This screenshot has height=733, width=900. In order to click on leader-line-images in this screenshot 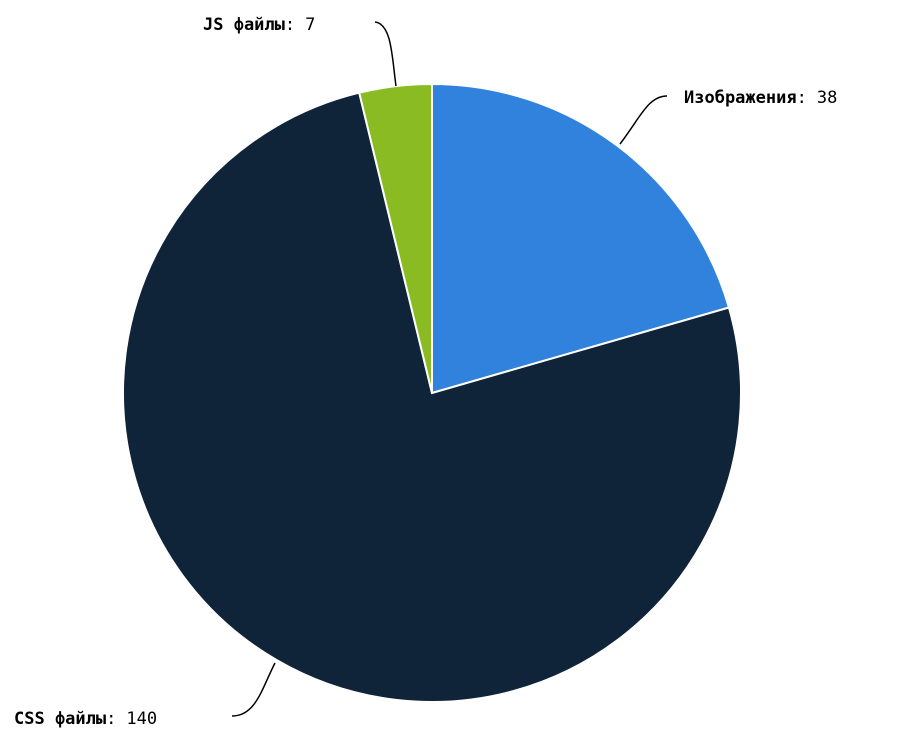, I will do `click(643, 120)`.